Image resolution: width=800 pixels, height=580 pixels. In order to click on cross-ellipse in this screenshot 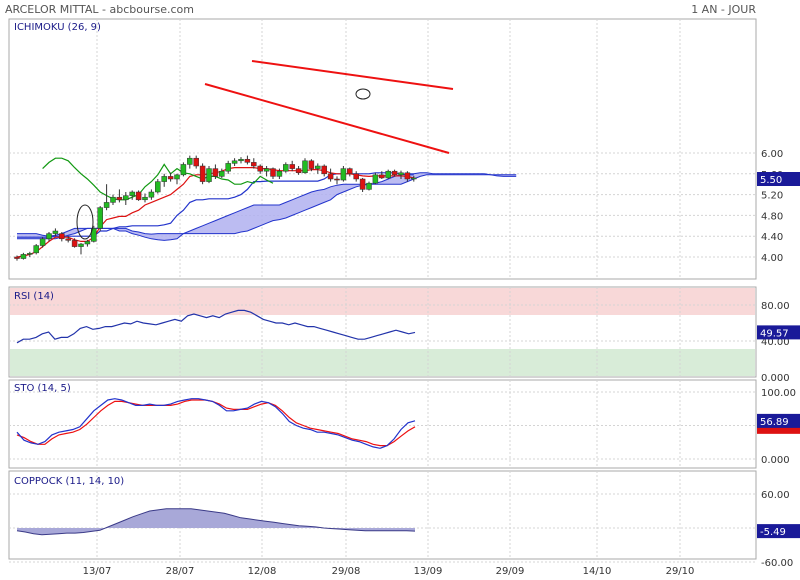, I will do `click(363, 94)`.